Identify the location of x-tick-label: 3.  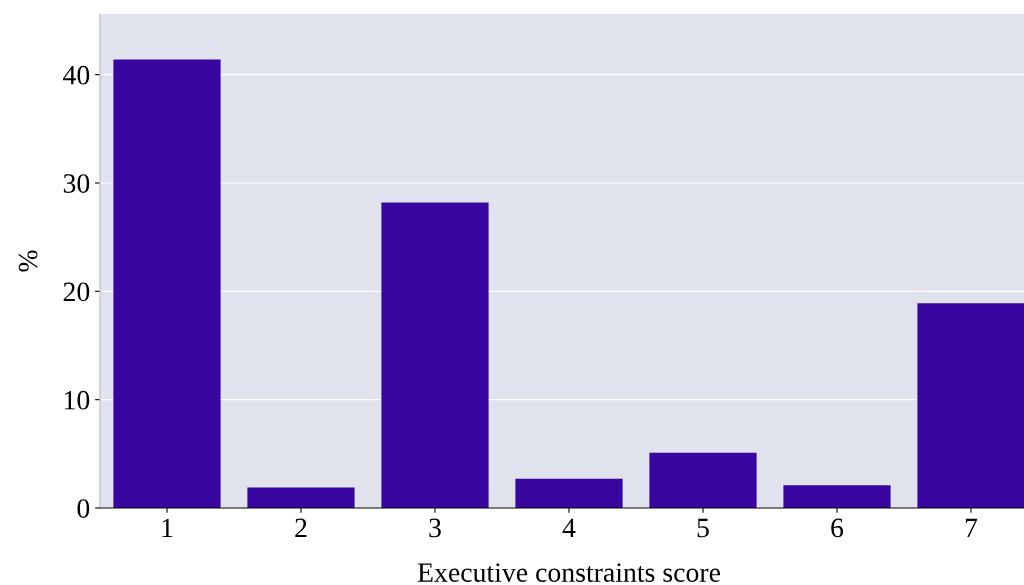
(435, 528).